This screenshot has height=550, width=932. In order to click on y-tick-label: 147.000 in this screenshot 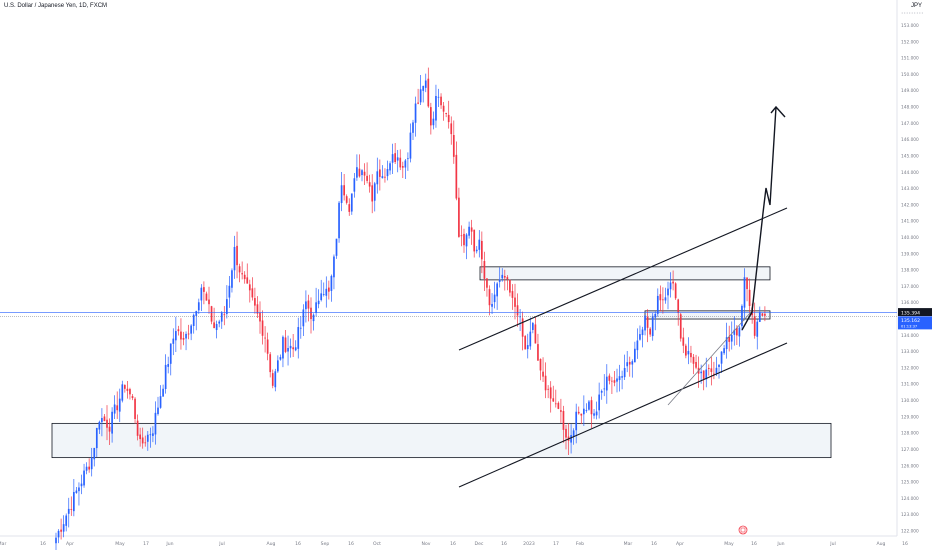, I will do `click(910, 124)`.